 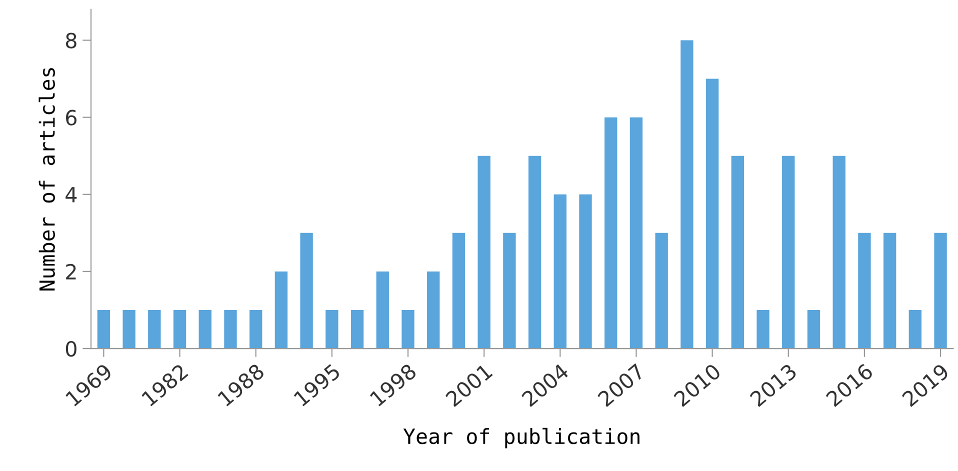 I want to click on y-tick-label: 8, so click(x=71, y=40).